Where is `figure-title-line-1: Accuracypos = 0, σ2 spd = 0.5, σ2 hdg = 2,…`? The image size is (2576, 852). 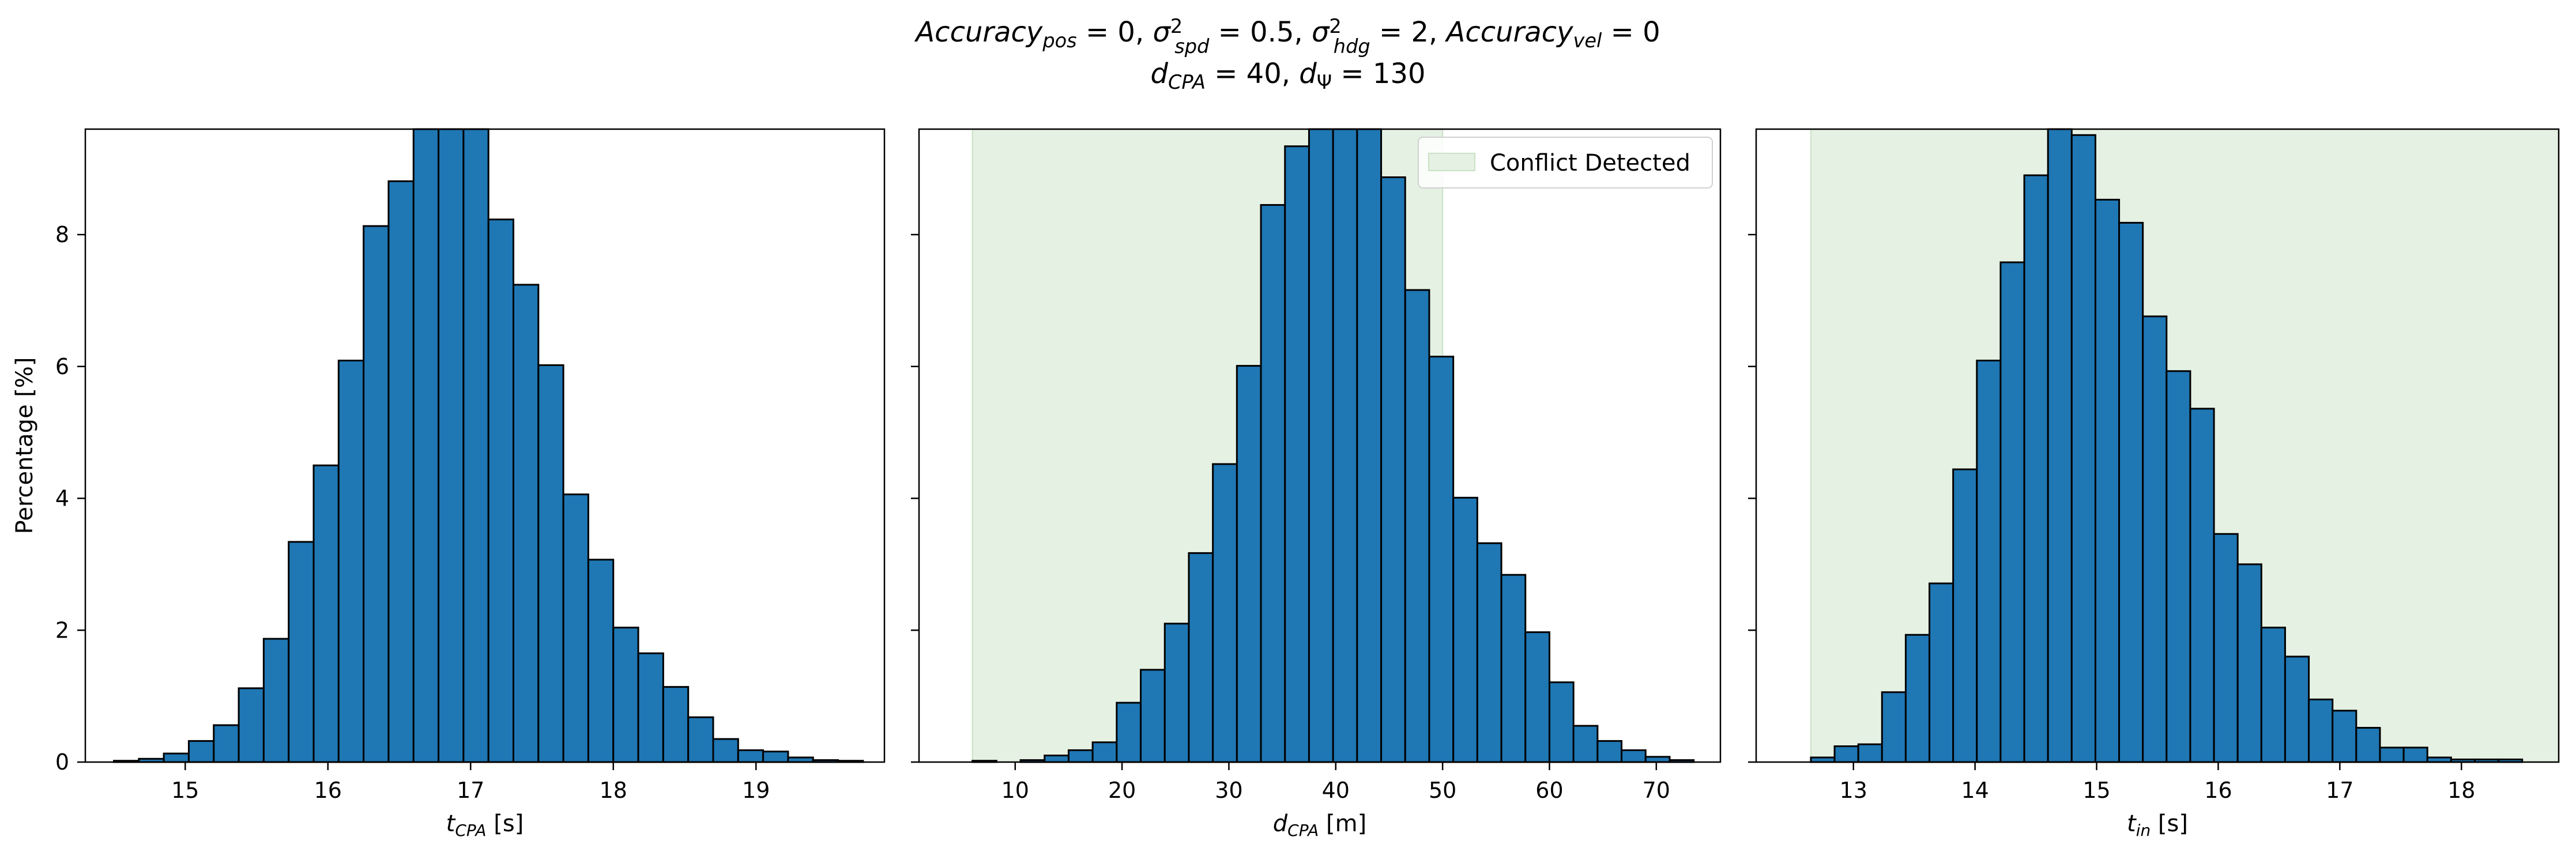
figure-title-line-1: Accuracypos = 0, σ2 spd = 0.5, σ2 hdg = 2,… is located at coordinates (1287, 36).